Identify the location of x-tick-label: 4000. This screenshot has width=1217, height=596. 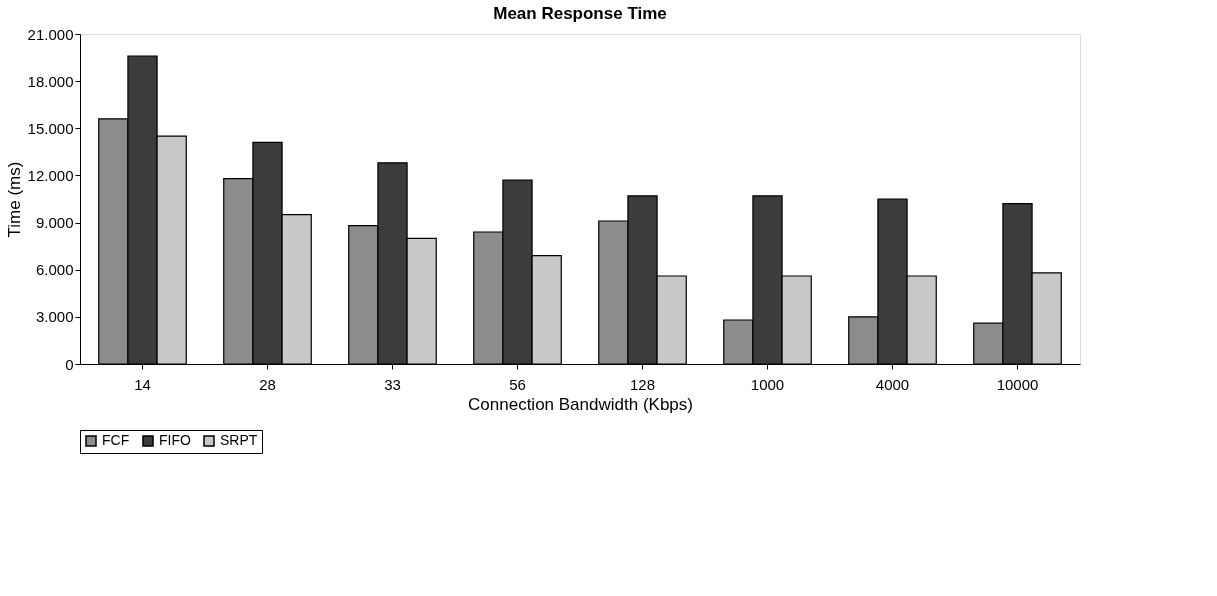
(892, 384).